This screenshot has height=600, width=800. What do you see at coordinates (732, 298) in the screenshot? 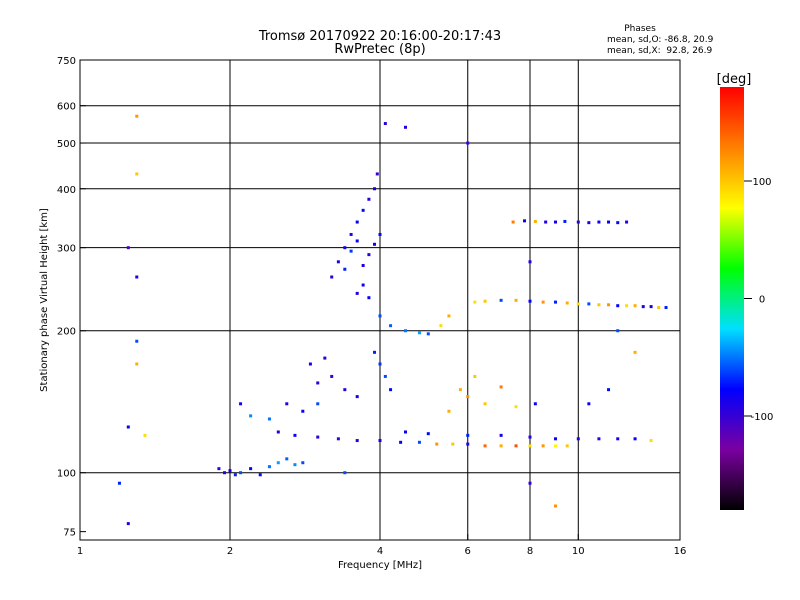
I see `colorbar-ramp` at bounding box center [732, 298].